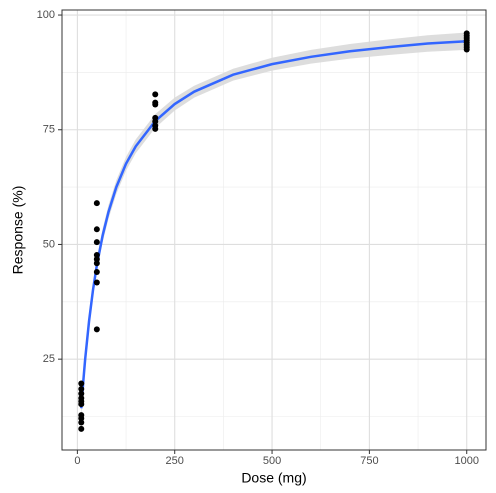 The width and height of the screenshot is (496, 493). Describe the element at coordinates (77, 461) in the screenshot. I see `x-tick-label: 0` at that location.